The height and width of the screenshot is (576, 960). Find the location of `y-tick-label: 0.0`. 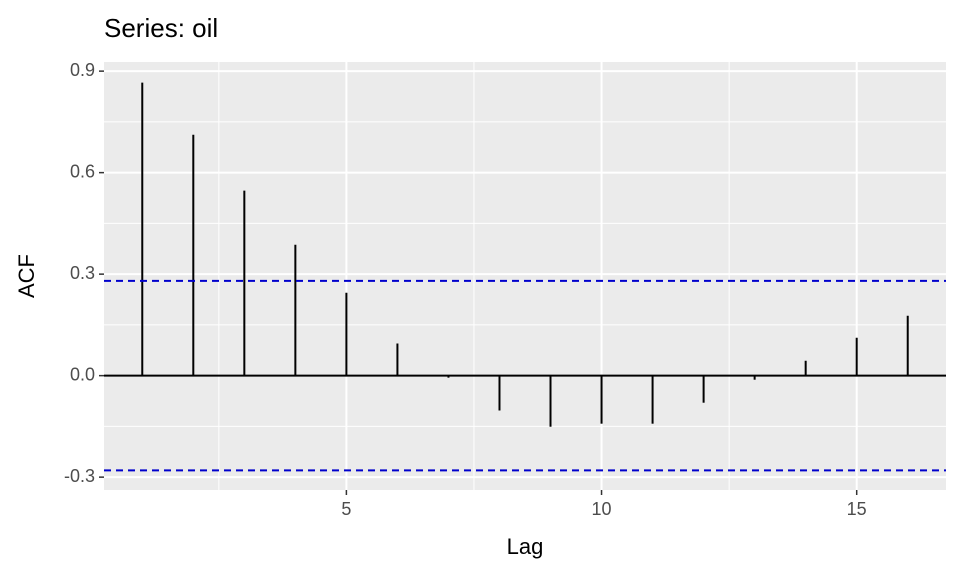

y-tick-label: 0.0 is located at coordinates (82, 374).